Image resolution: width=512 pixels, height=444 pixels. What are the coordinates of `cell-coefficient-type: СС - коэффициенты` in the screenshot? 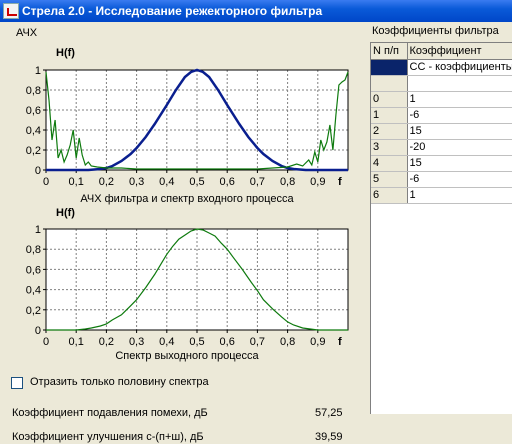 It's located at (459, 67).